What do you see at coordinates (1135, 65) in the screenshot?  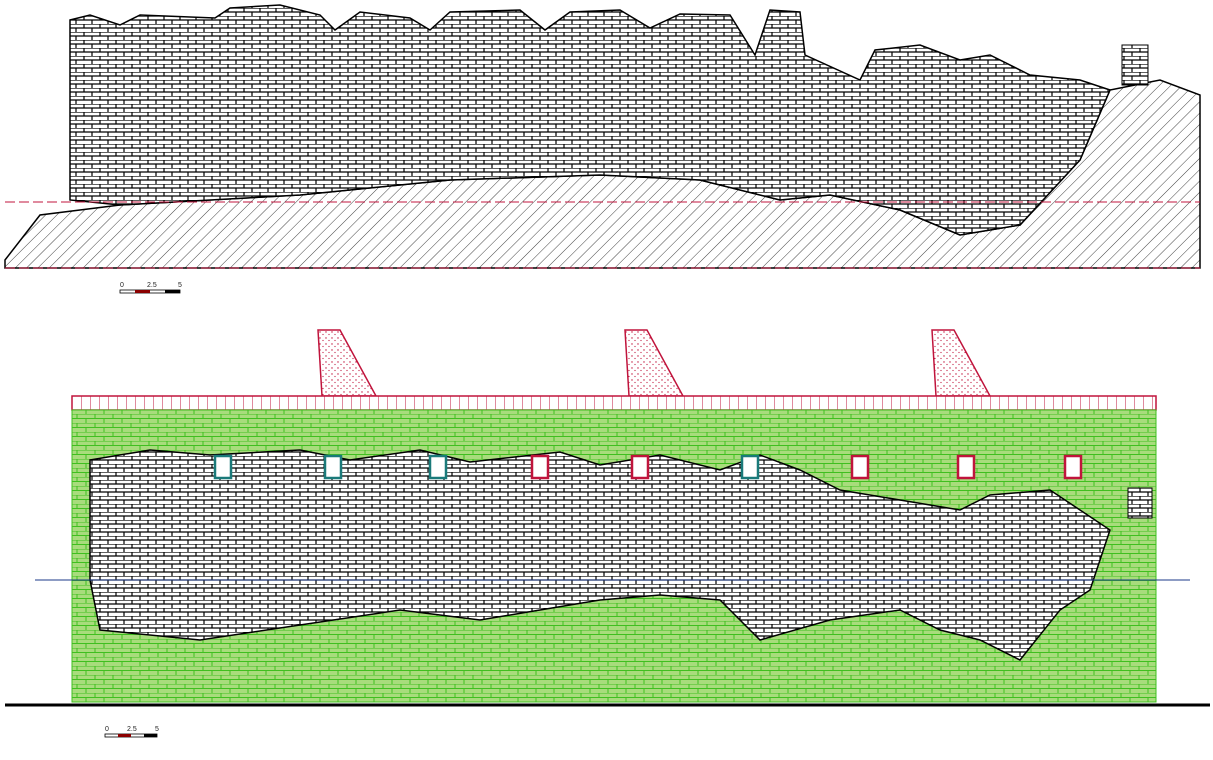 I see `tower` at bounding box center [1135, 65].